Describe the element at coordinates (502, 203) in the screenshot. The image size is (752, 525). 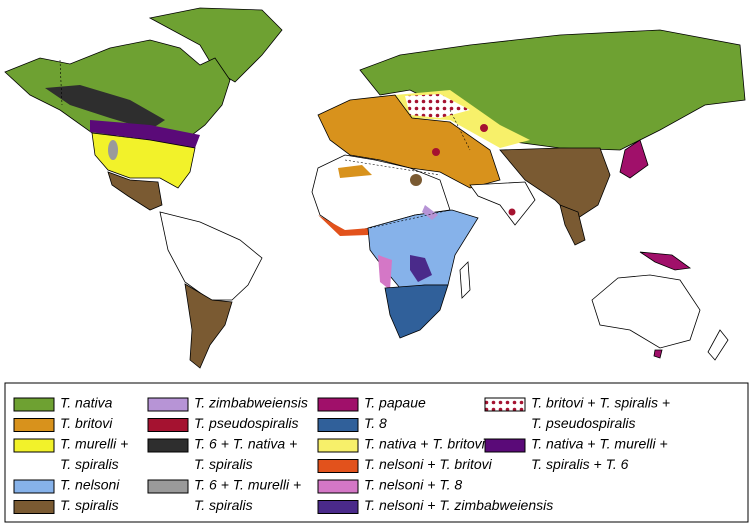
I see `india` at that location.